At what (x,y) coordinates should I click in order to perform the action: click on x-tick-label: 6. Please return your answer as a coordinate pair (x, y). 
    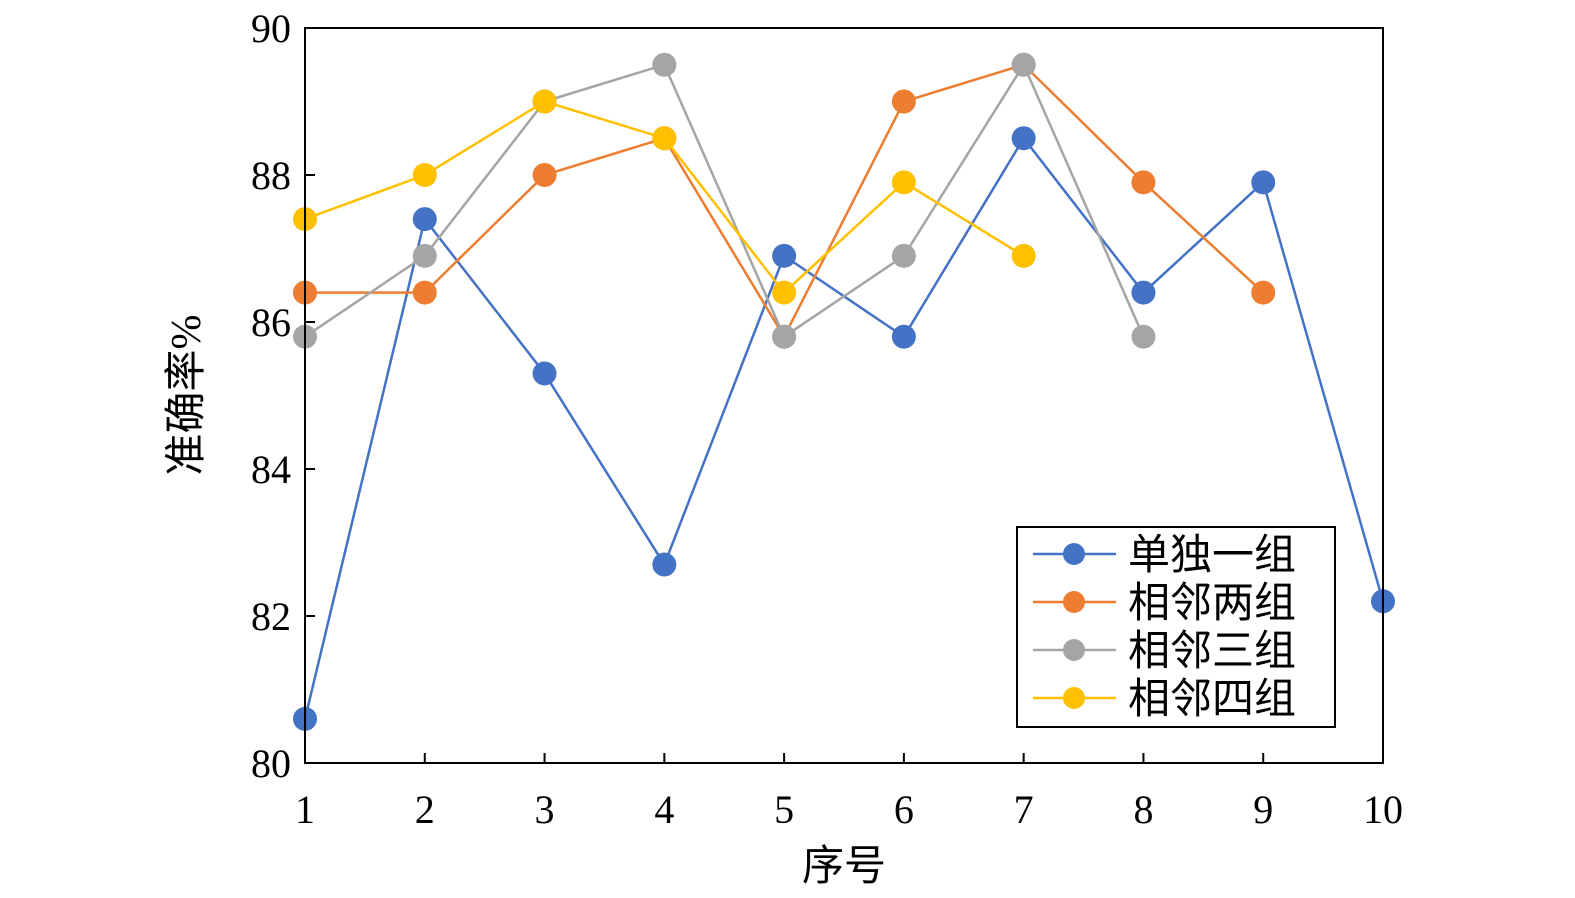
    Looking at the image, I should click on (904, 809).